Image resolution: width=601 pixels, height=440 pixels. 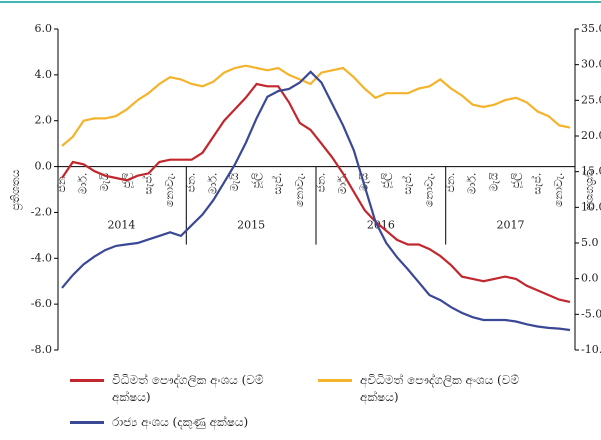 What do you see at coordinates (44, 166) in the screenshot?
I see `y-tick-label: 0.0` at bounding box center [44, 166].